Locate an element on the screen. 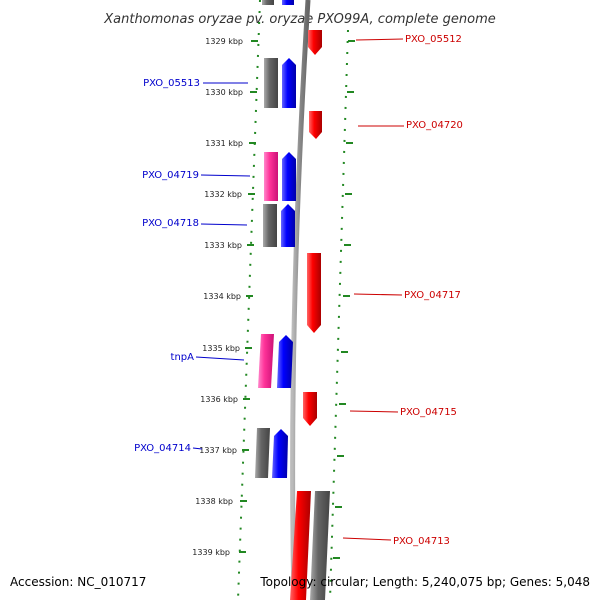 The image size is (600, 600). scale-tick-label: 1338 kbp is located at coordinates (214, 501).